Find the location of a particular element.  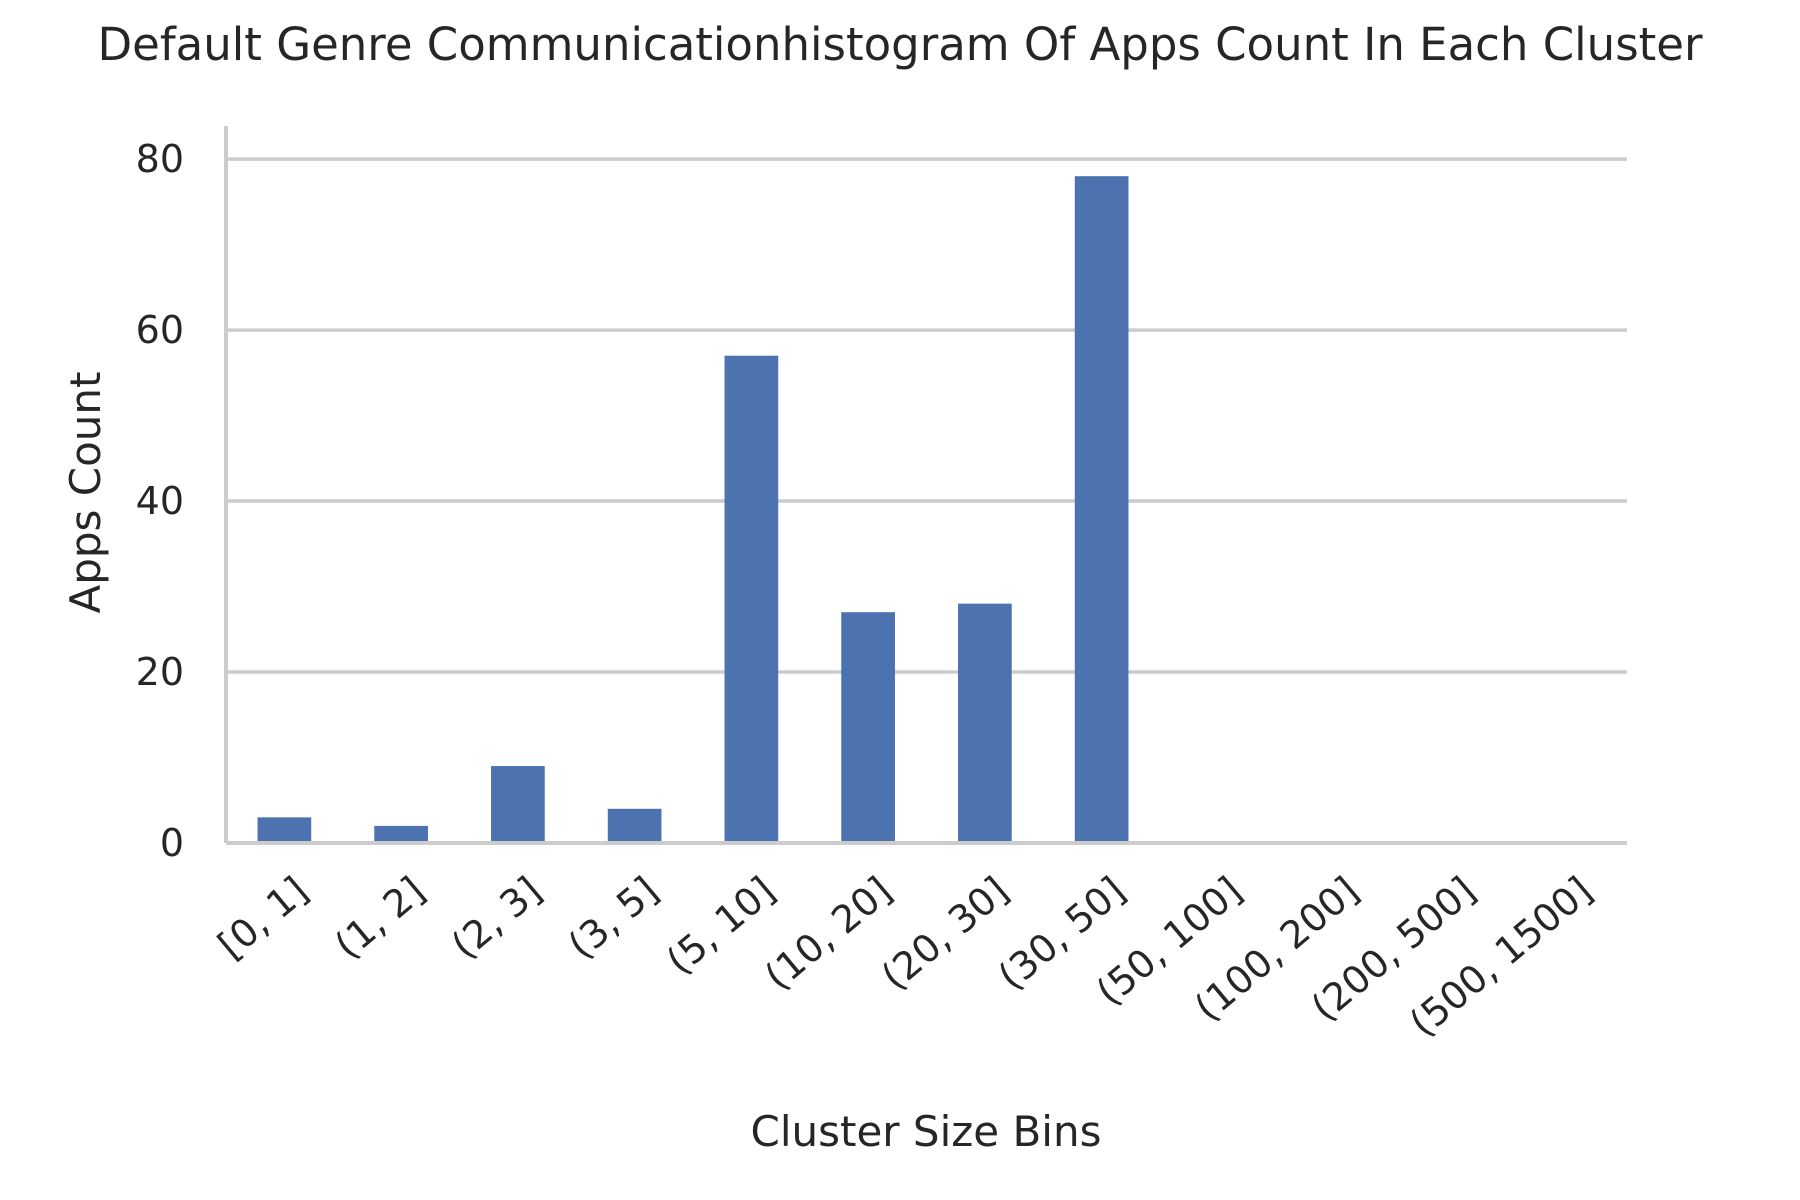

x-tick-label-1: (1, 2] is located at coordinates (379, 917).